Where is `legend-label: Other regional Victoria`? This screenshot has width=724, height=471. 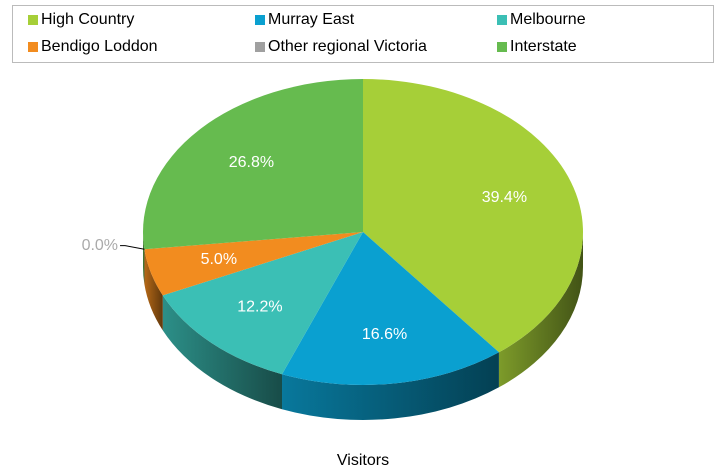 legend-label: Other regional Victoria is located at coordinates (347, 46).